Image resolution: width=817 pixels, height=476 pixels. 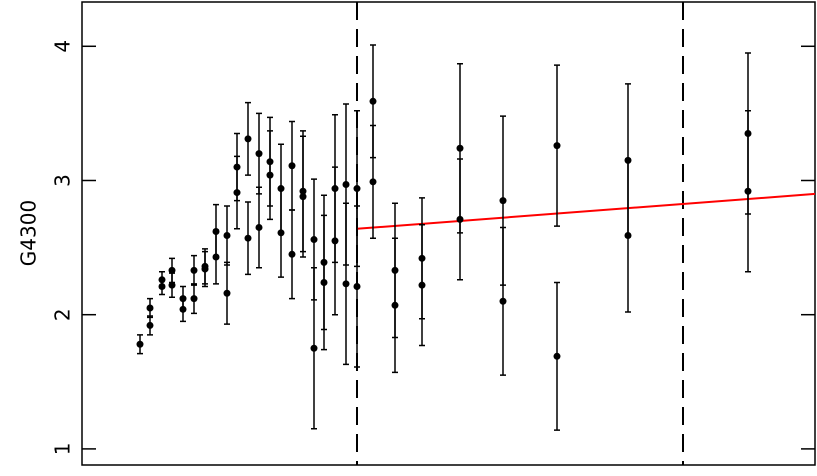 What do you see at coordinates (29, 233) in the screenshot?
I see `y-axis-label: G4300` at bounding box center [29, 233].